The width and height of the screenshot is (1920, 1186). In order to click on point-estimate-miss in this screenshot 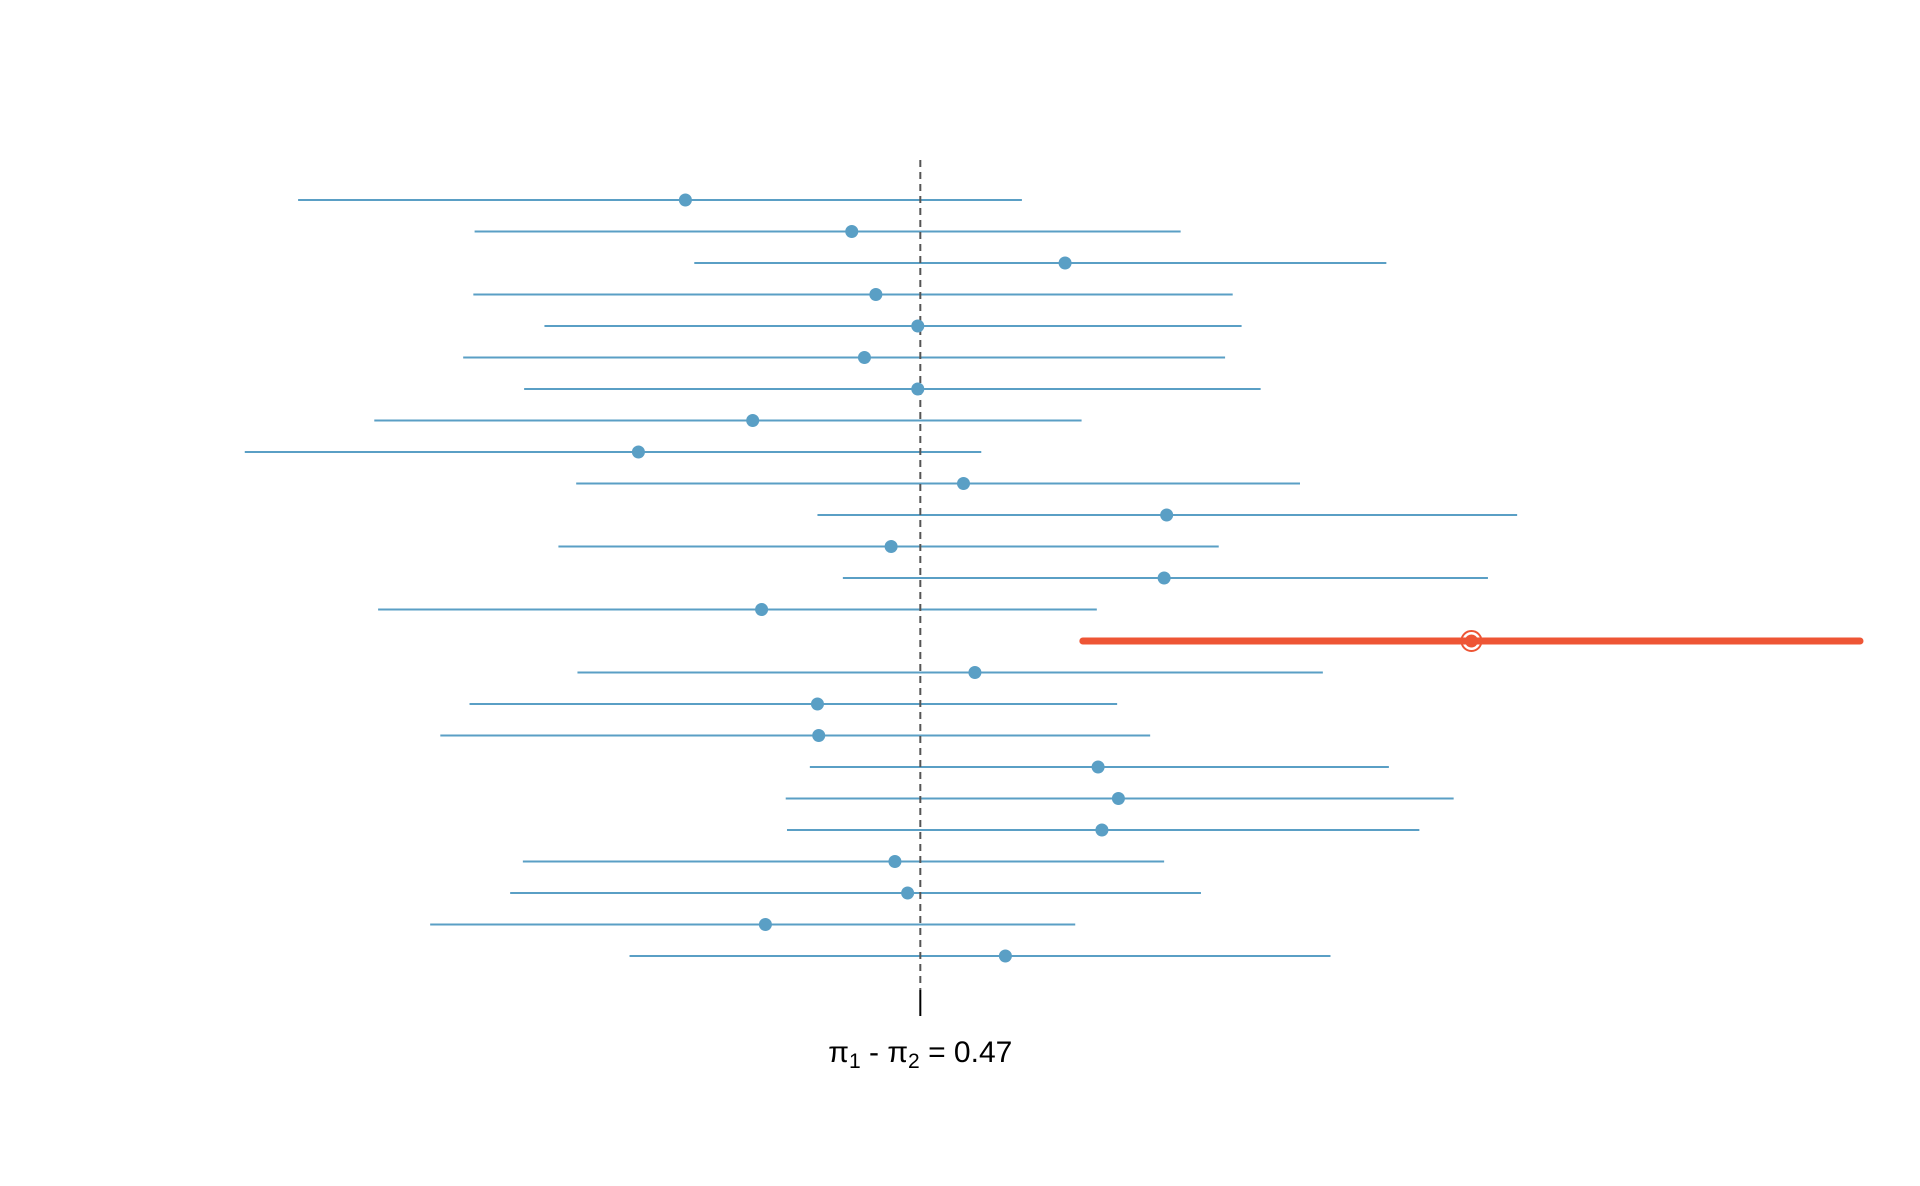, I will do `click(1471, 641)`.